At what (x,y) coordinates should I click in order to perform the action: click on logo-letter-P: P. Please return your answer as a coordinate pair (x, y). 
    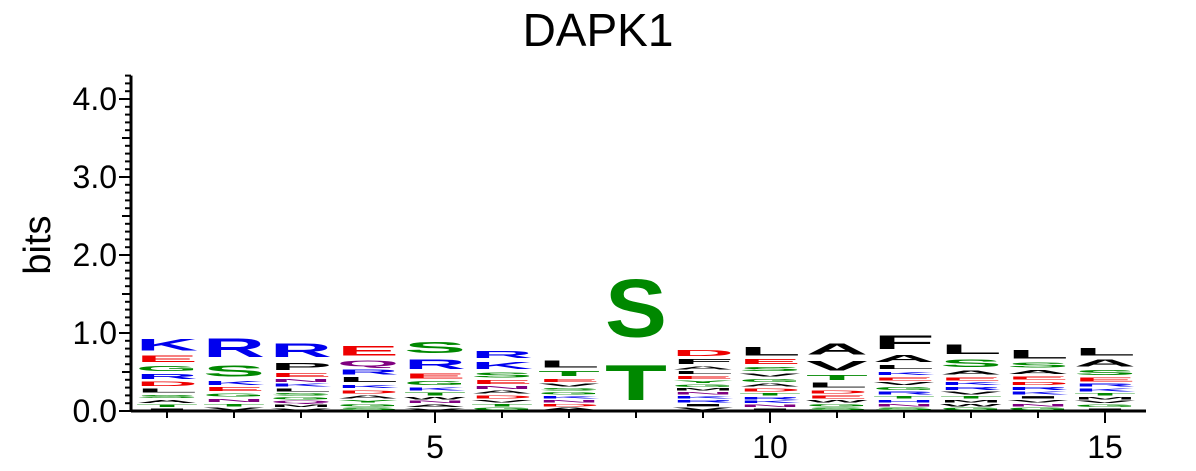
    Looking at the image, I should click on (301, 366).